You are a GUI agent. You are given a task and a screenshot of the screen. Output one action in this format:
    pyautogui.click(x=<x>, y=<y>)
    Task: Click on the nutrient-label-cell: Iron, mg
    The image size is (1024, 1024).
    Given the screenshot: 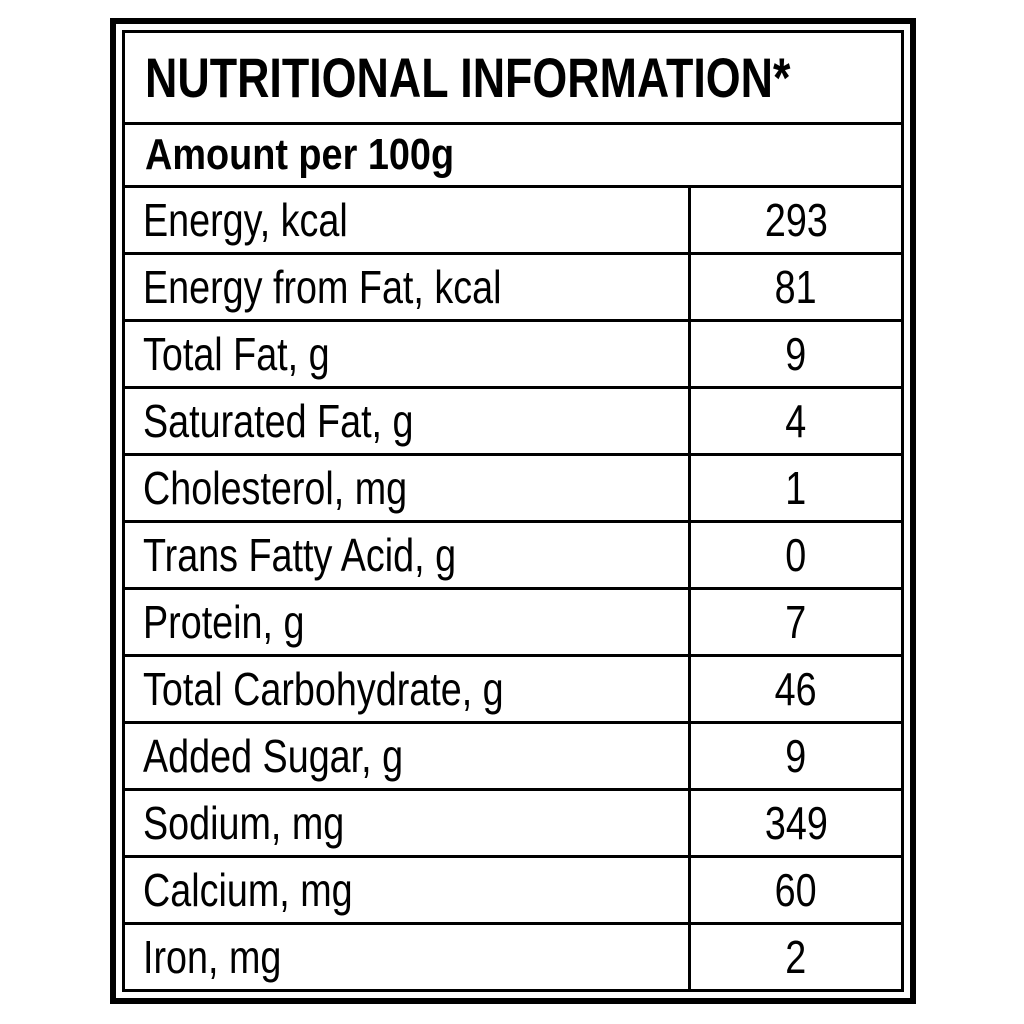 What is the action you would take?
    pyautogui.click(x=408, y=957)
    